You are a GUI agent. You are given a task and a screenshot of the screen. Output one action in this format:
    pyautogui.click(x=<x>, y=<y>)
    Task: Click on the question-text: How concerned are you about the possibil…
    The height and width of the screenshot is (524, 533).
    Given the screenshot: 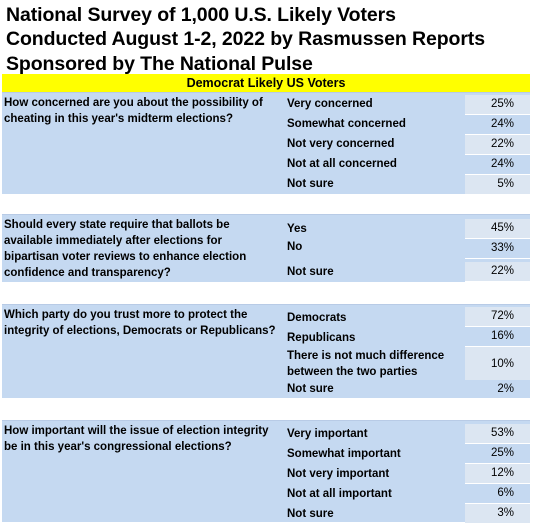 What is the action you would take?
    pyautogui.click(x=133, y=111)
    